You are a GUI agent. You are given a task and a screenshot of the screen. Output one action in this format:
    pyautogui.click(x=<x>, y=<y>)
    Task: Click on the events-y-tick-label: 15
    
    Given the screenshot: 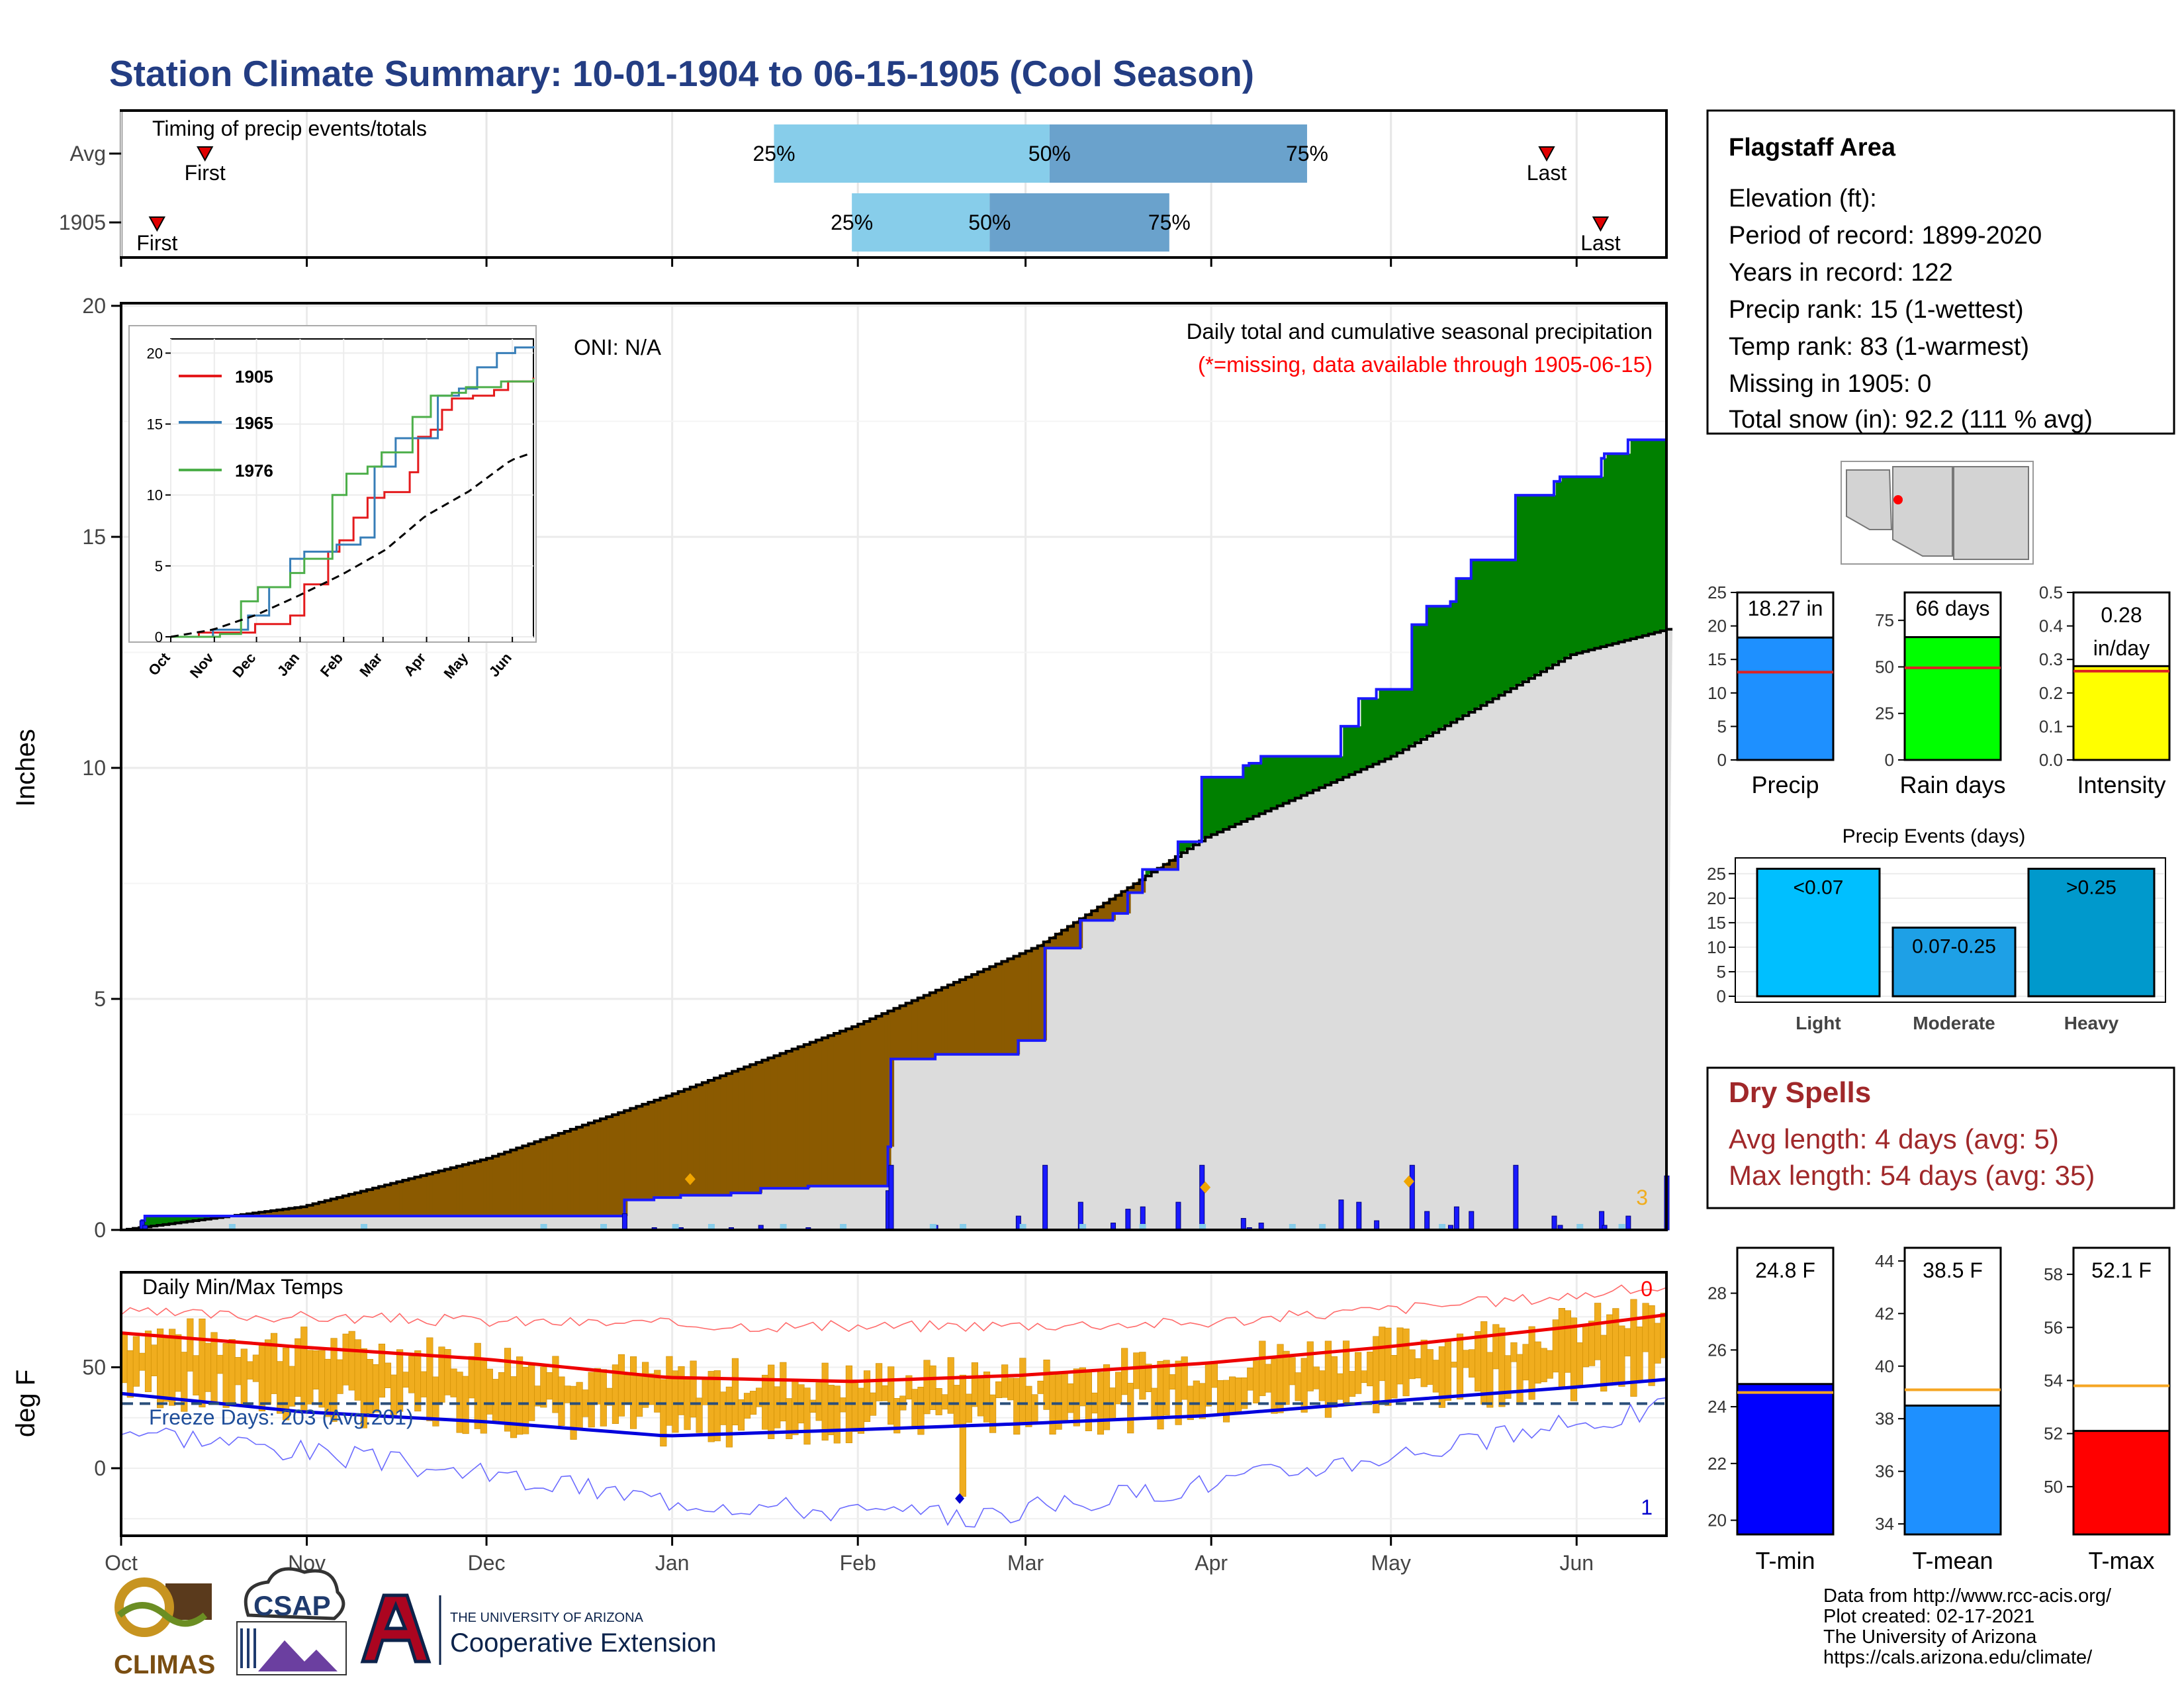 What is the action you would take?
    pyautogui.click(x=1716, y=923)
    